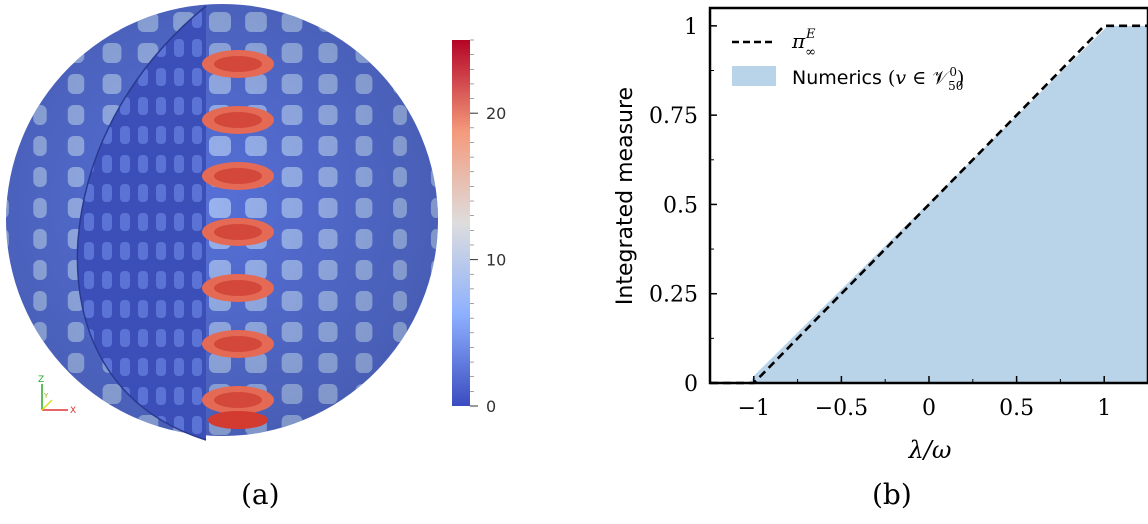  I want to click on y-tick-label: 0.75, so click(673, 116).